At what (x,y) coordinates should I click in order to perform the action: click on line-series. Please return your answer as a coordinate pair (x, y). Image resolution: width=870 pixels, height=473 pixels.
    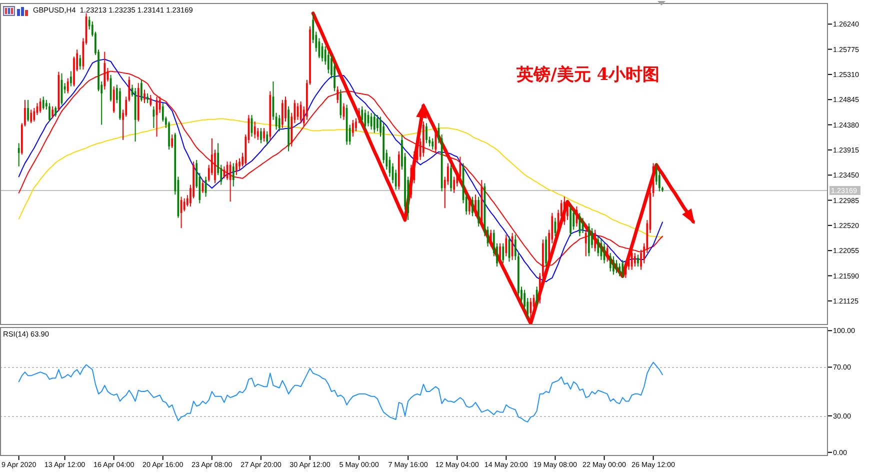
    Looking at the image, I should click on (340, 392).